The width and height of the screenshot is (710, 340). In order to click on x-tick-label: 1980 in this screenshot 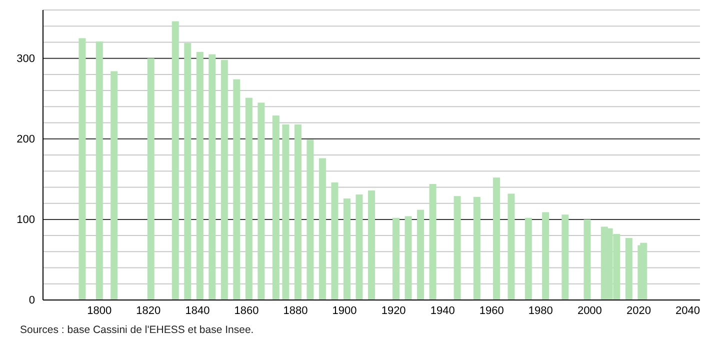, I will do `click(540, 310)`.